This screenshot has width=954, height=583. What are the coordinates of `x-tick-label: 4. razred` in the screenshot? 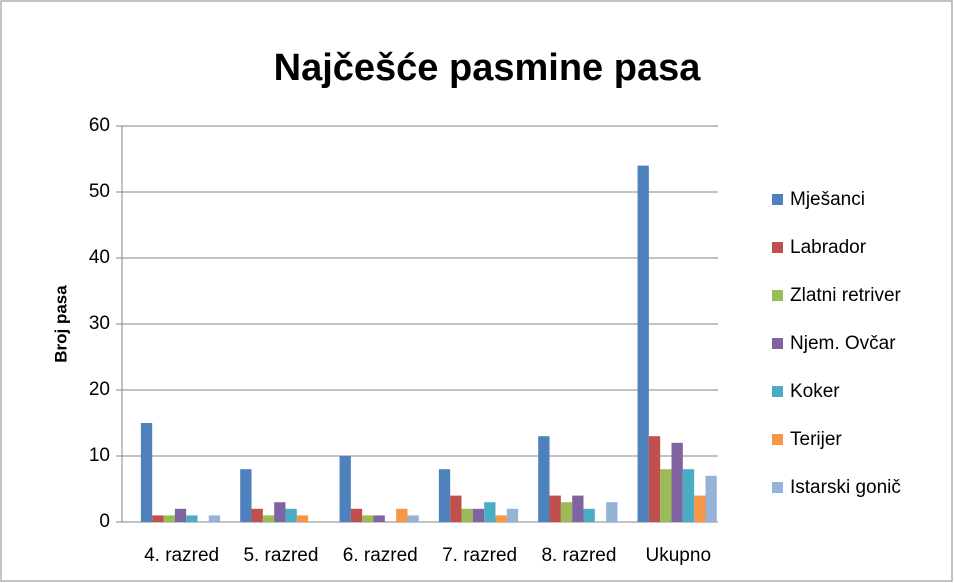 It's located at (181, 555).